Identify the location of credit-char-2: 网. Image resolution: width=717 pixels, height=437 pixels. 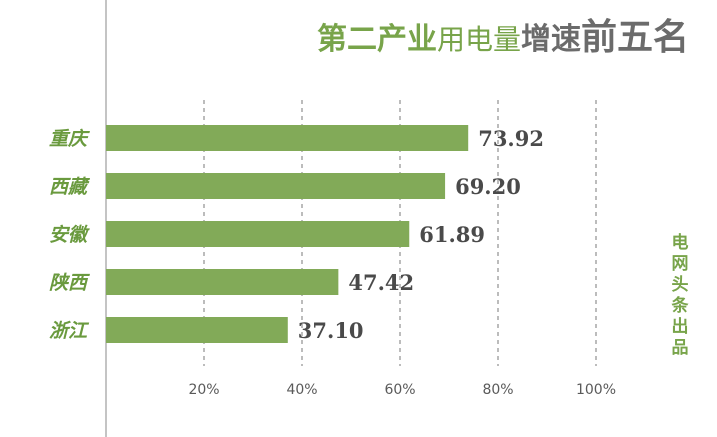
(680, 264).